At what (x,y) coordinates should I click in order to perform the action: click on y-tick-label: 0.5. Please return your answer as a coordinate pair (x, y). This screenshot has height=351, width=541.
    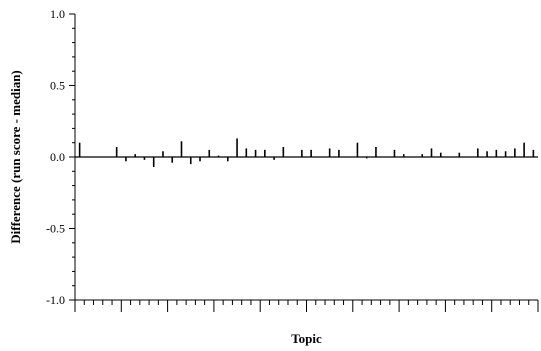
    Looking at the image, I should click on (57, 86).